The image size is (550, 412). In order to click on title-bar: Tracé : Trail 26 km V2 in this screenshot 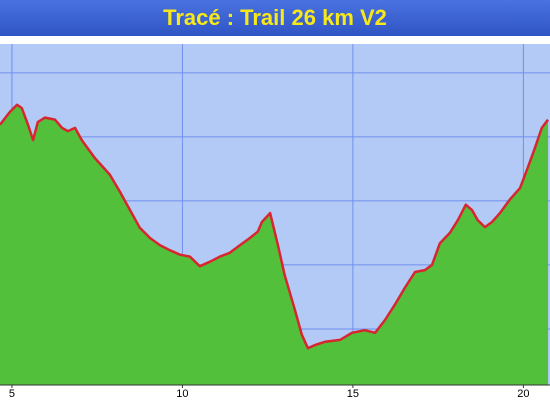, I will do `click(275, 18)`.